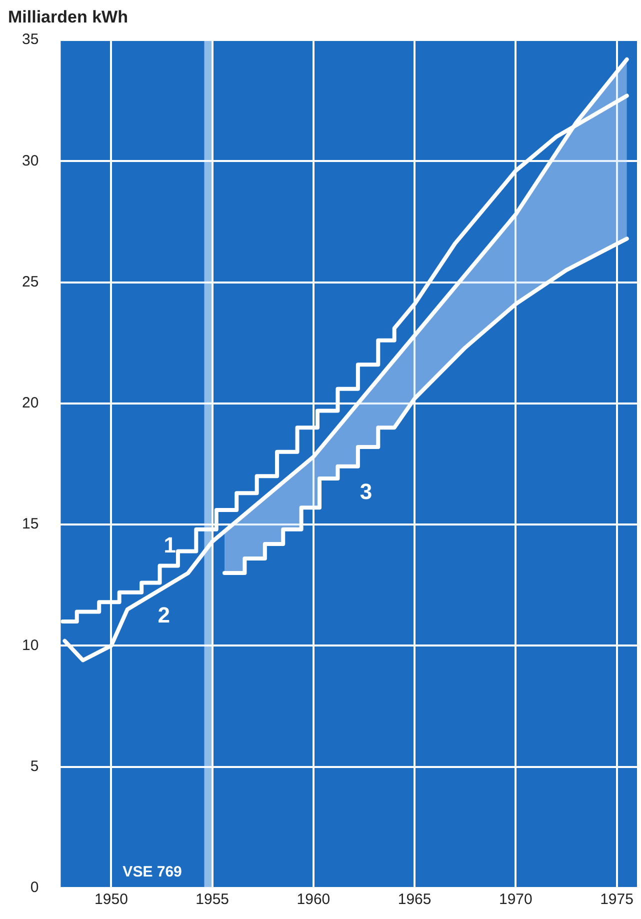  Describe the element at coordinates (30, 524) in the screenshot. I see `y-tick-label: 15` at that location.